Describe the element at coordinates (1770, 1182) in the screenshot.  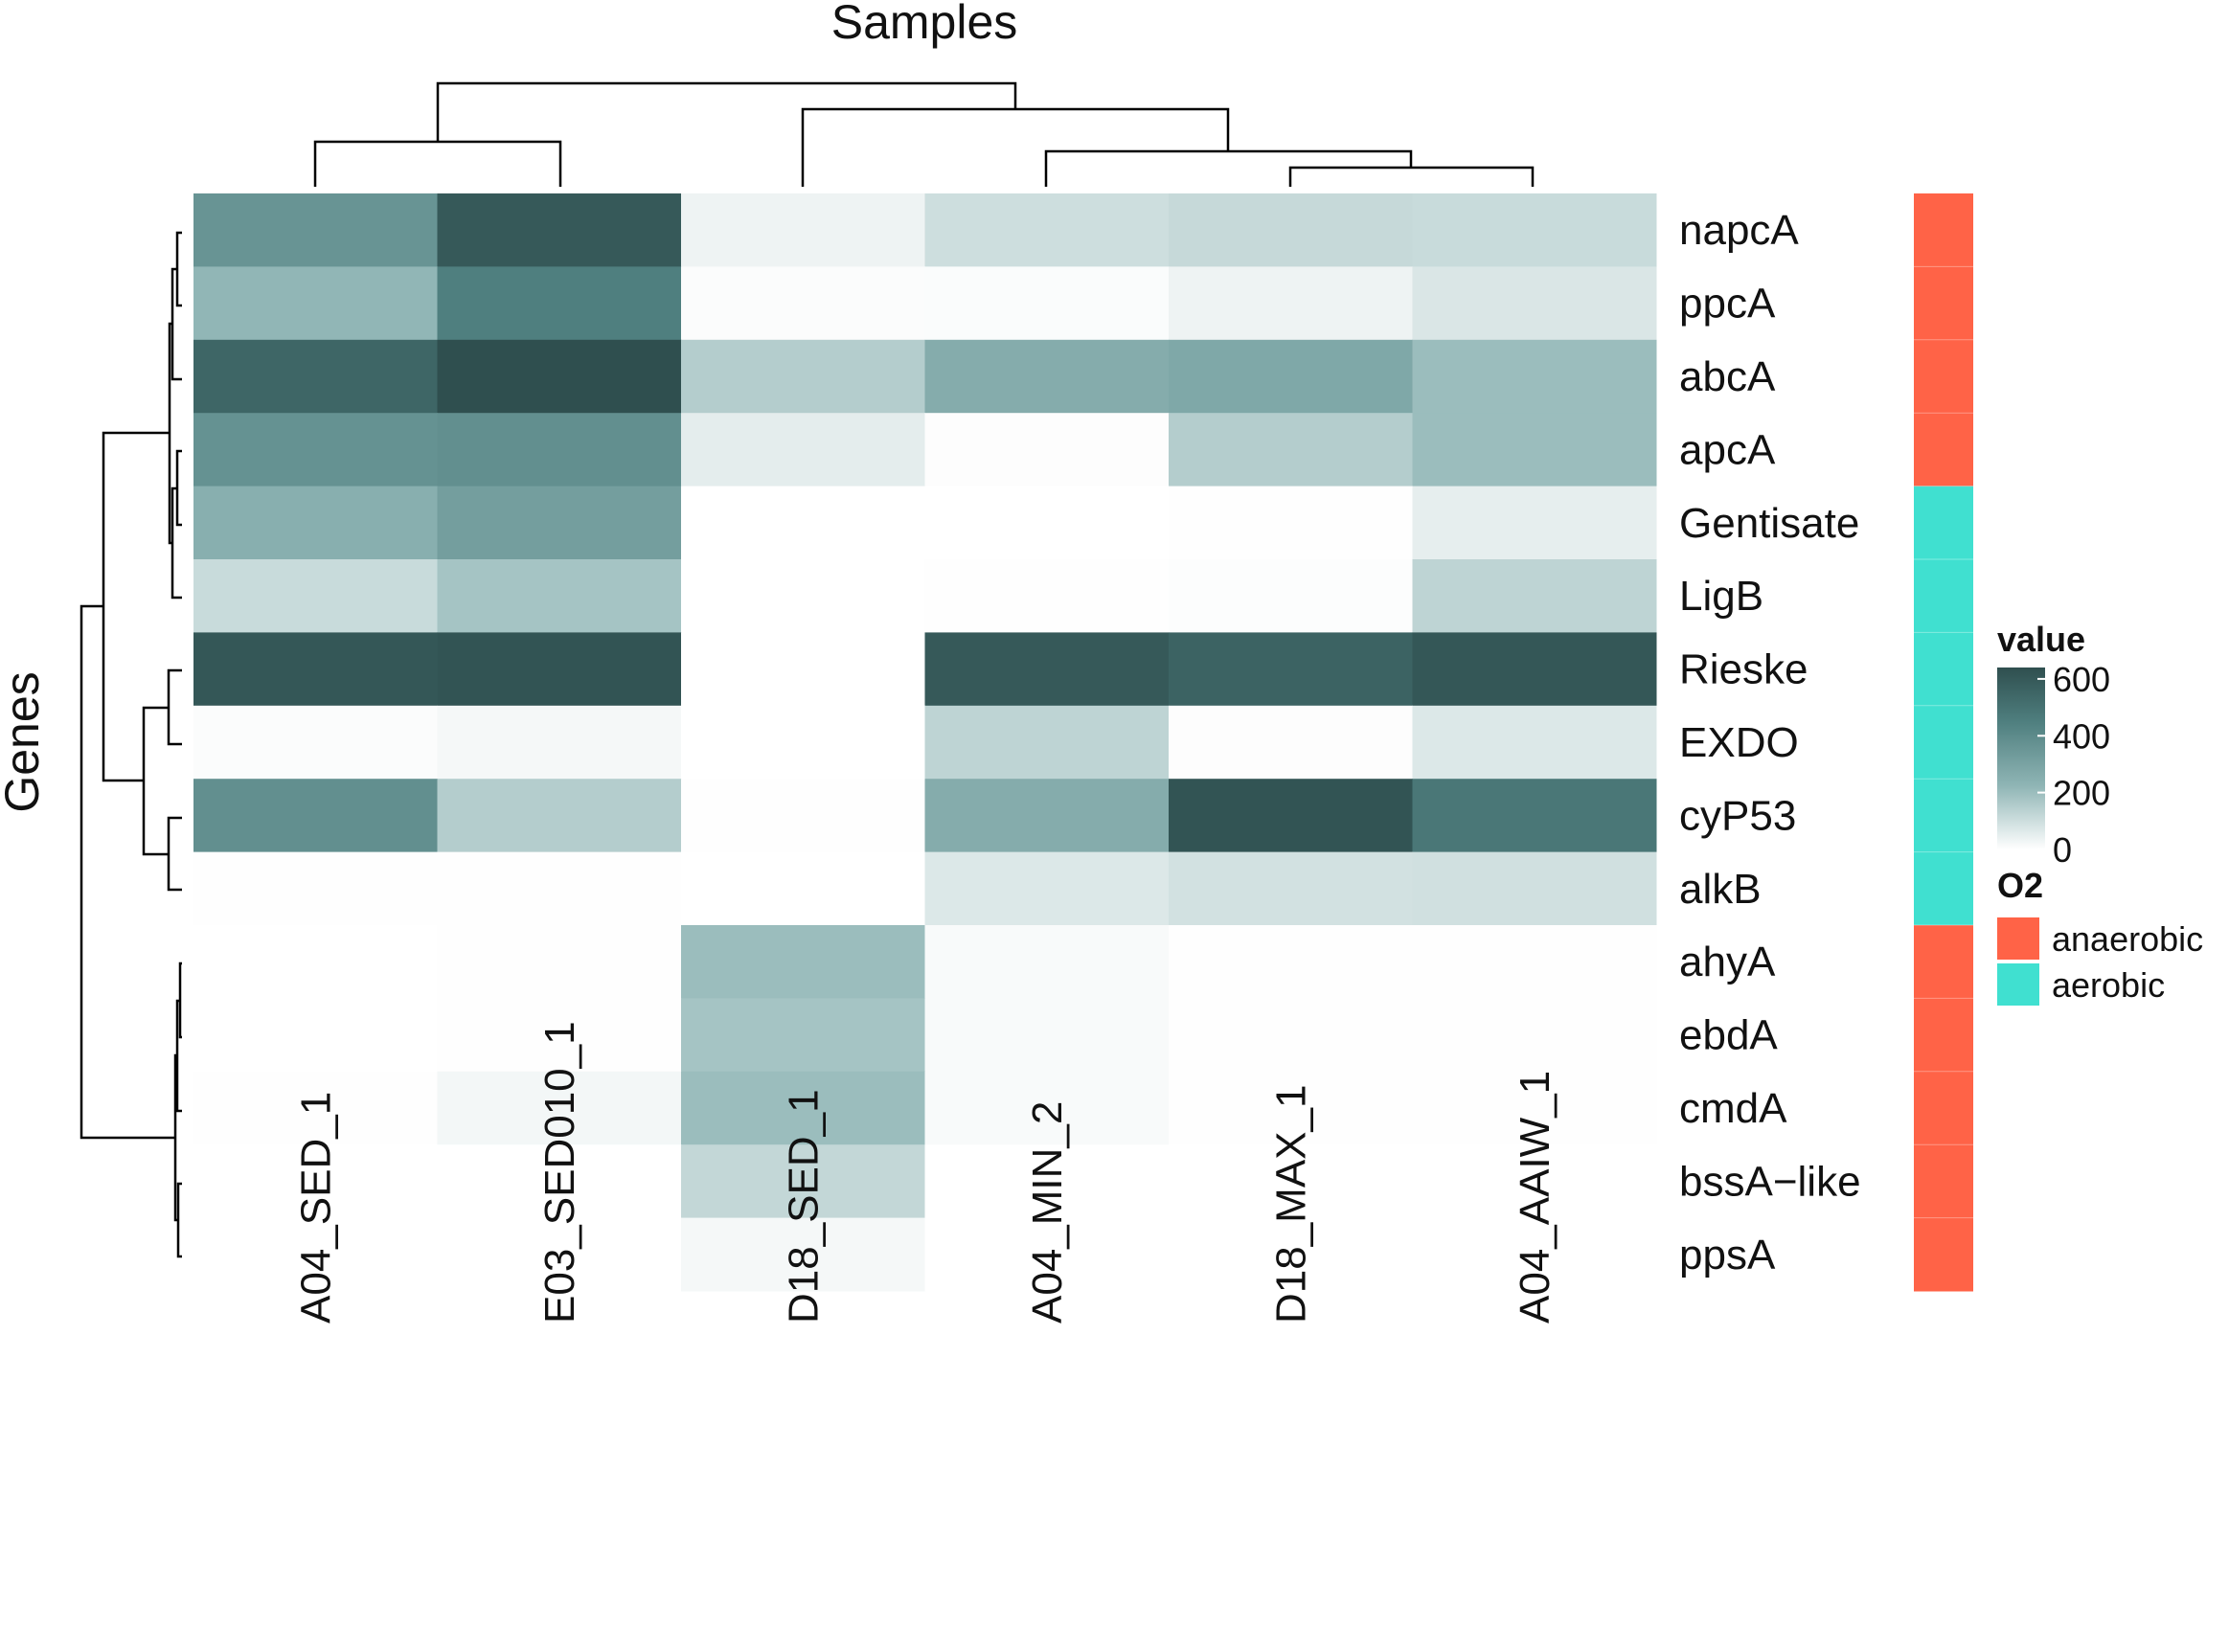
I see `row-label: bssA−like` at that location.